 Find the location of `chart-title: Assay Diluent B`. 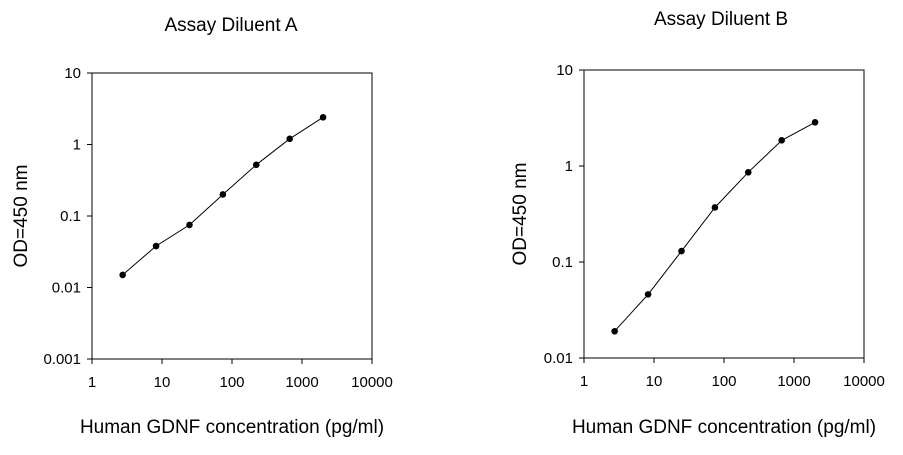

chart-title: Assay Diluent B is located at coordinates (721, 19).